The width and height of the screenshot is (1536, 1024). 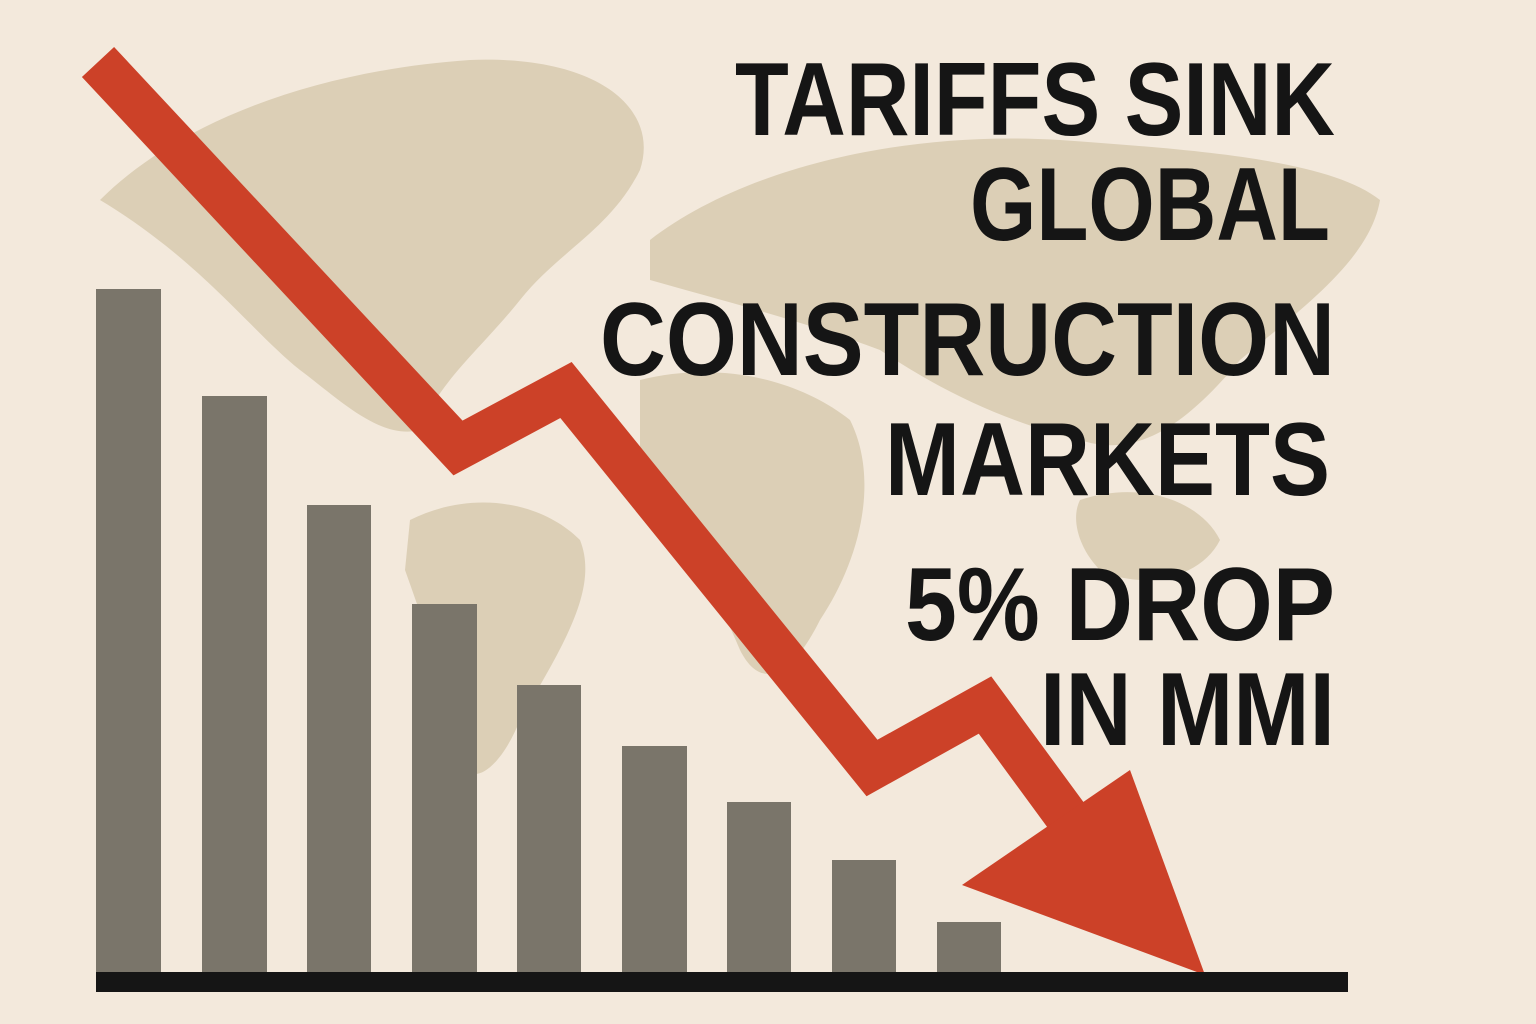 I want to click on subhead-line: 5% DROP, so click(x=1120, y=605).